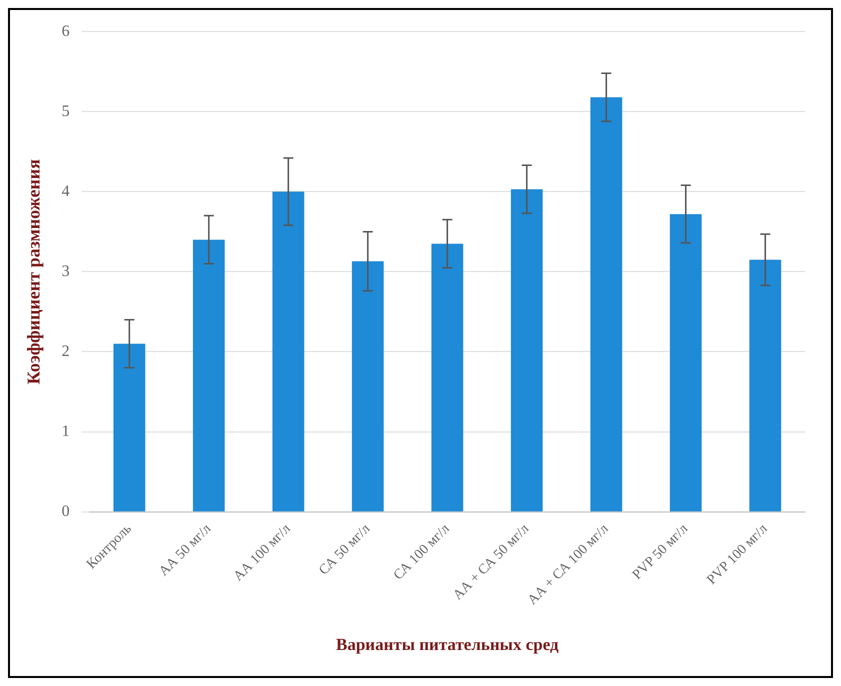  Describe the element at coordinates (33, 271) in the screenshot. I see `y-axis-title: Коэффициент размножения` at that location.